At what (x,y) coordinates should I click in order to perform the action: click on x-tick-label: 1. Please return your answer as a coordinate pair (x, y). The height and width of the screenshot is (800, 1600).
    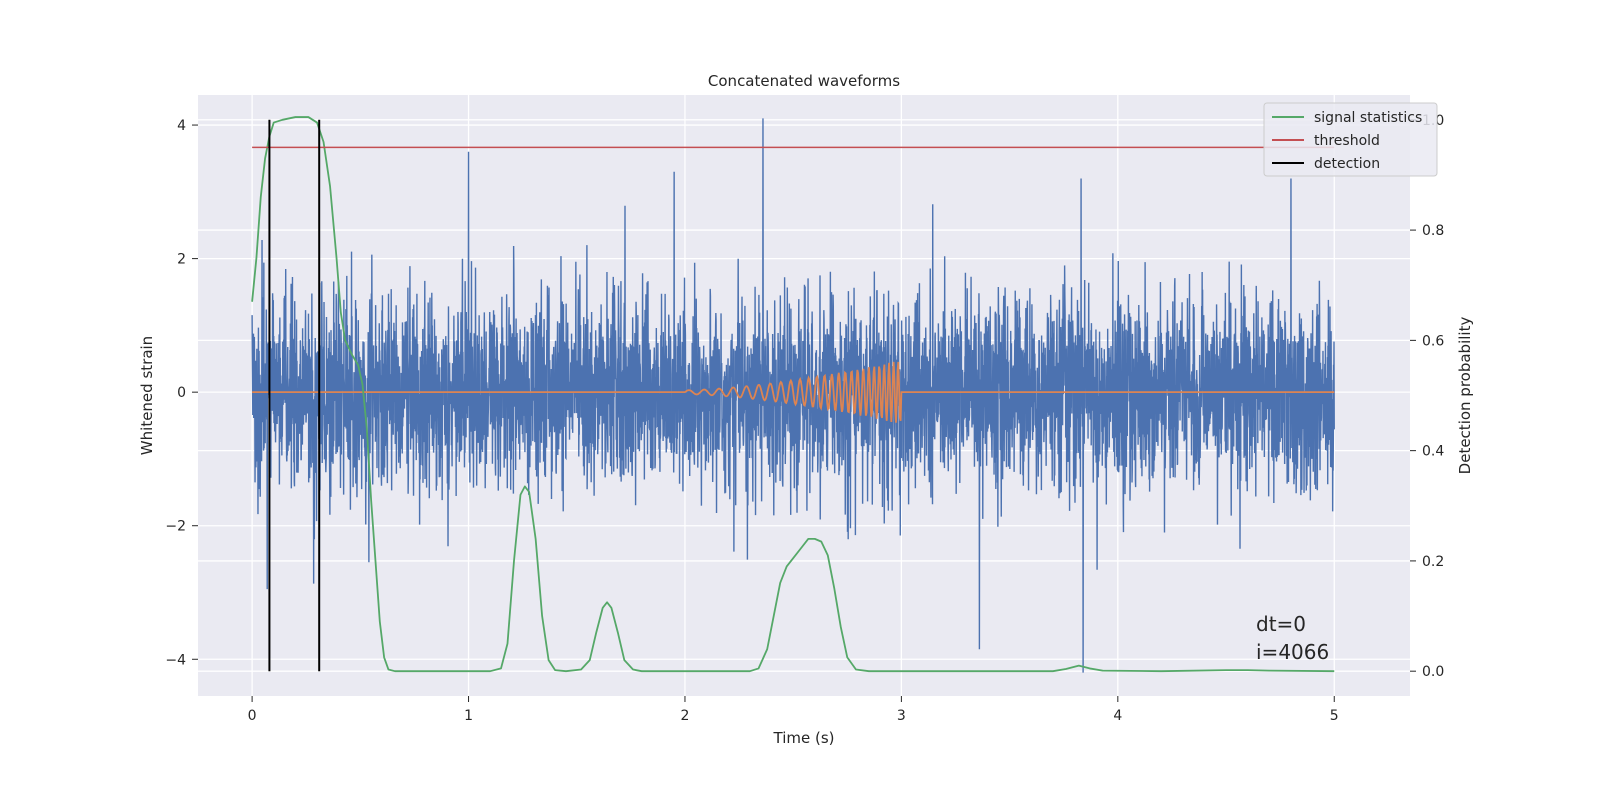
    Looking at the image, I should click on (468, 716).